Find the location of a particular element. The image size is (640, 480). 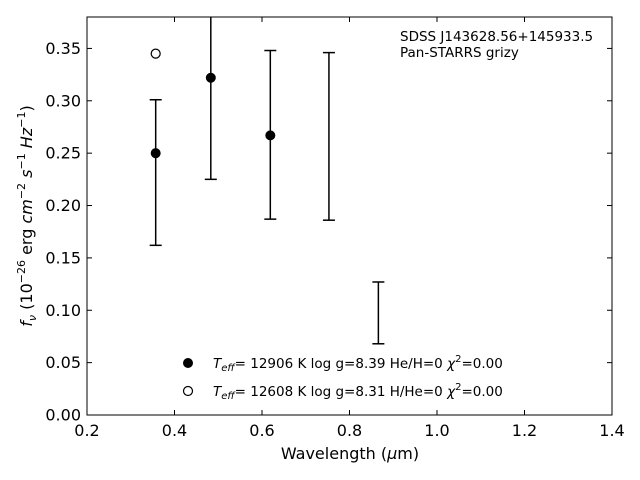

y-tick-label: 0.20 is located at coordinates (63, 205).